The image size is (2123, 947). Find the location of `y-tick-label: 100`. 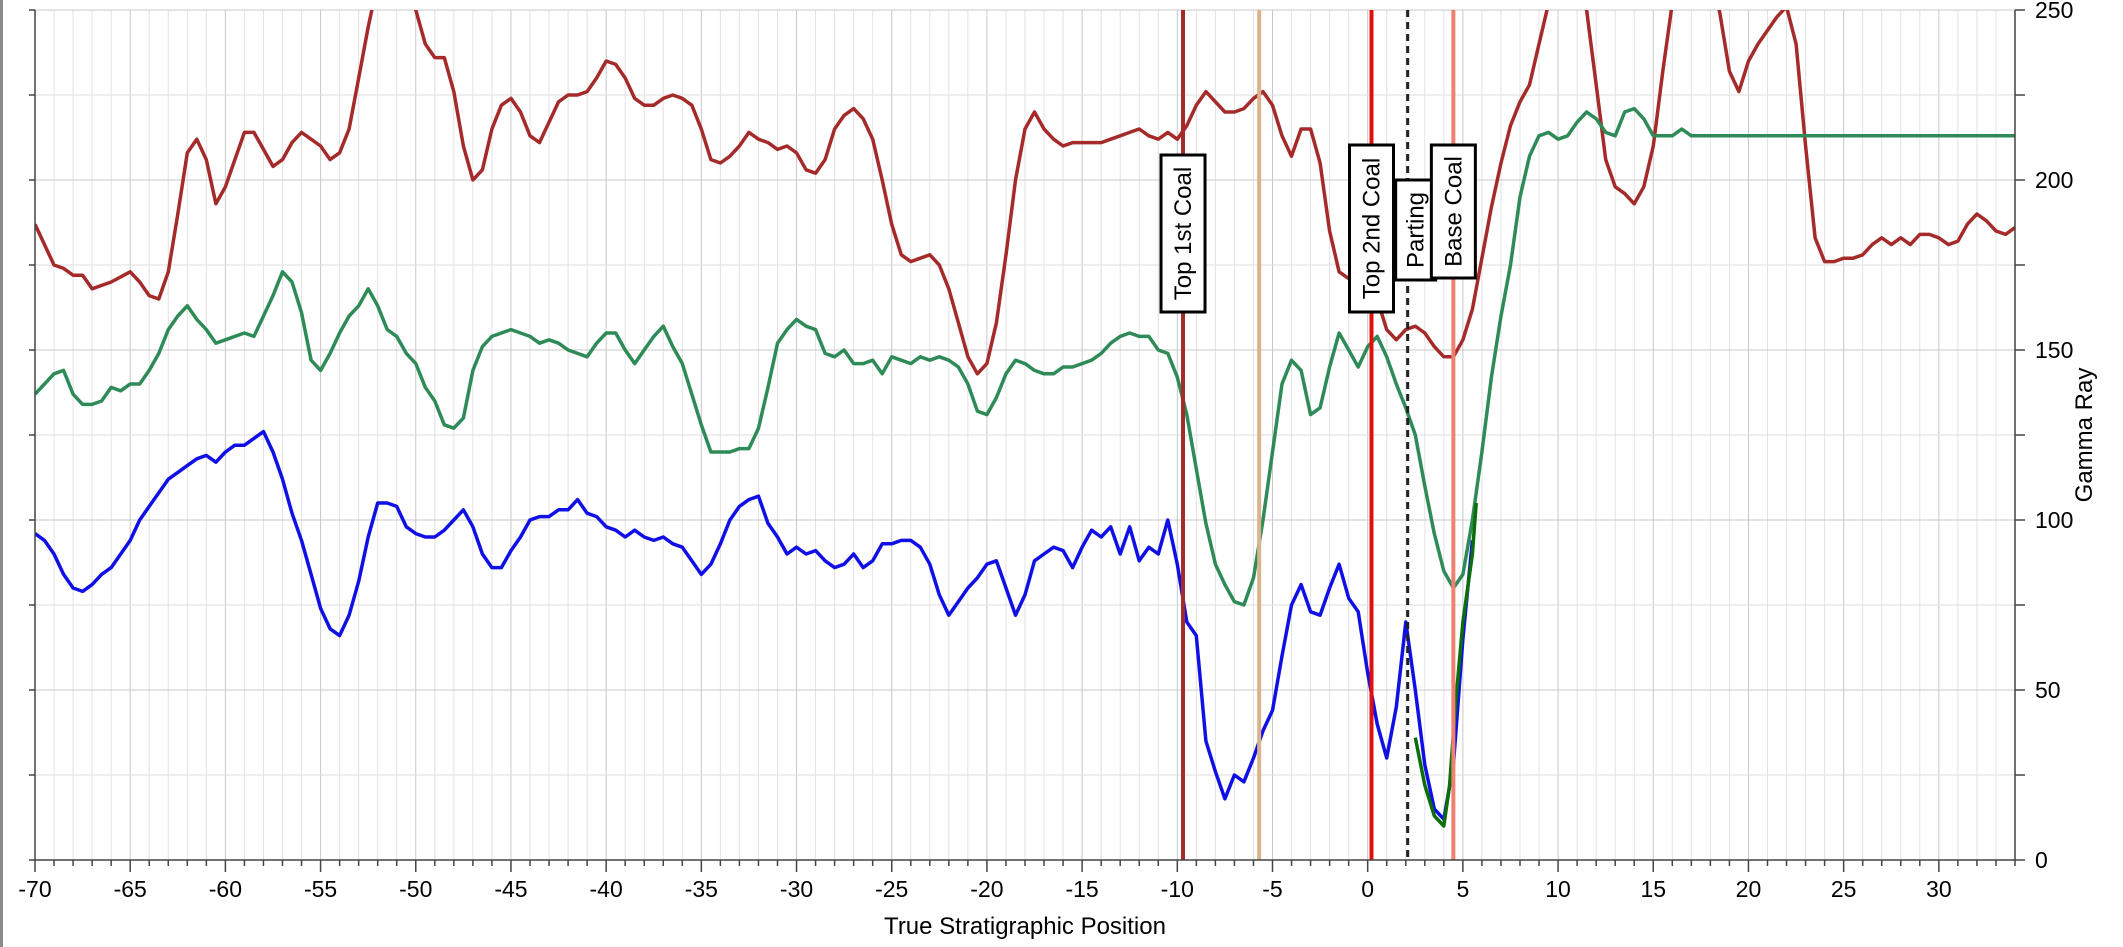

y-tick-label: 100 is located at coordinates (2054, 520).